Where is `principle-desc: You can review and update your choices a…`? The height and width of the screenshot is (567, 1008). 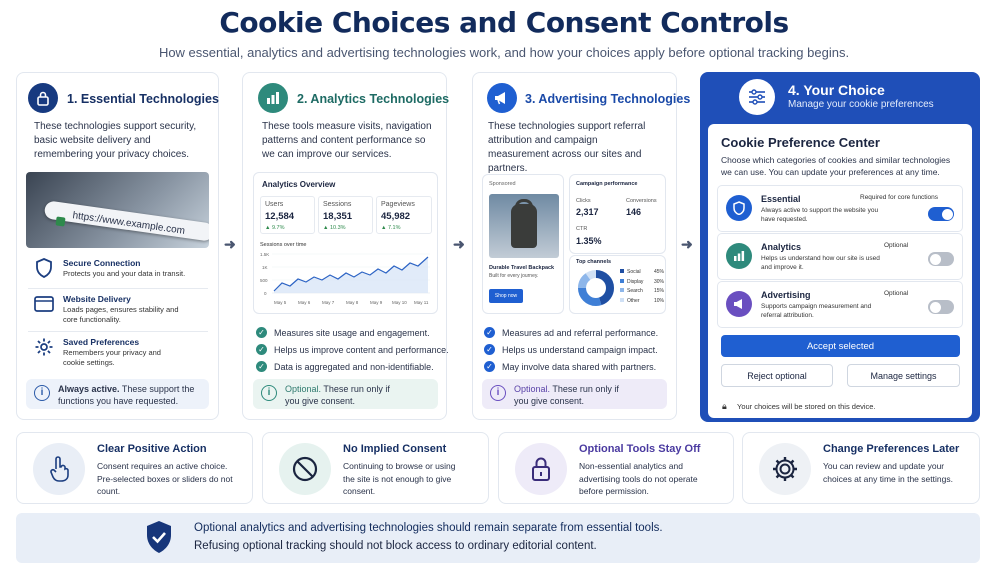
principle-desc: You can review and update your choices a… is located at coordinates (888, 472).